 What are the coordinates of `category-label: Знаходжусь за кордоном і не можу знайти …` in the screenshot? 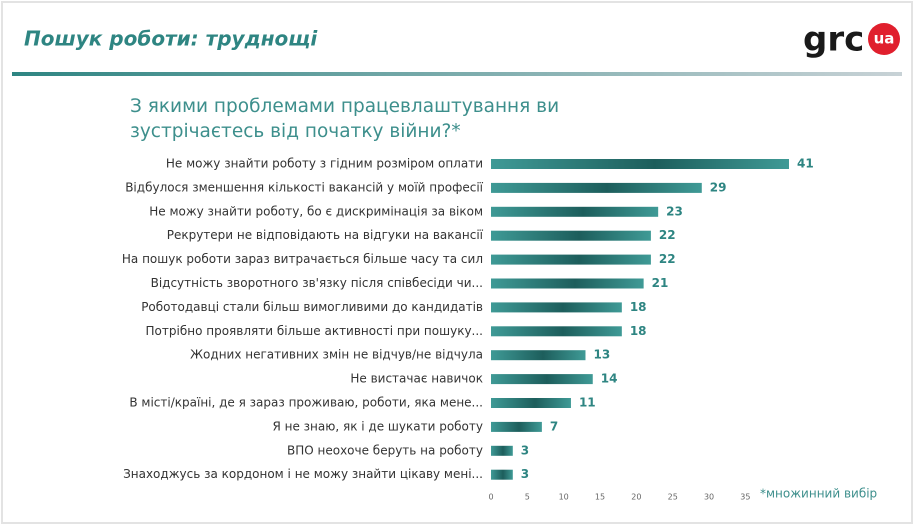 It's located at (303, 474).